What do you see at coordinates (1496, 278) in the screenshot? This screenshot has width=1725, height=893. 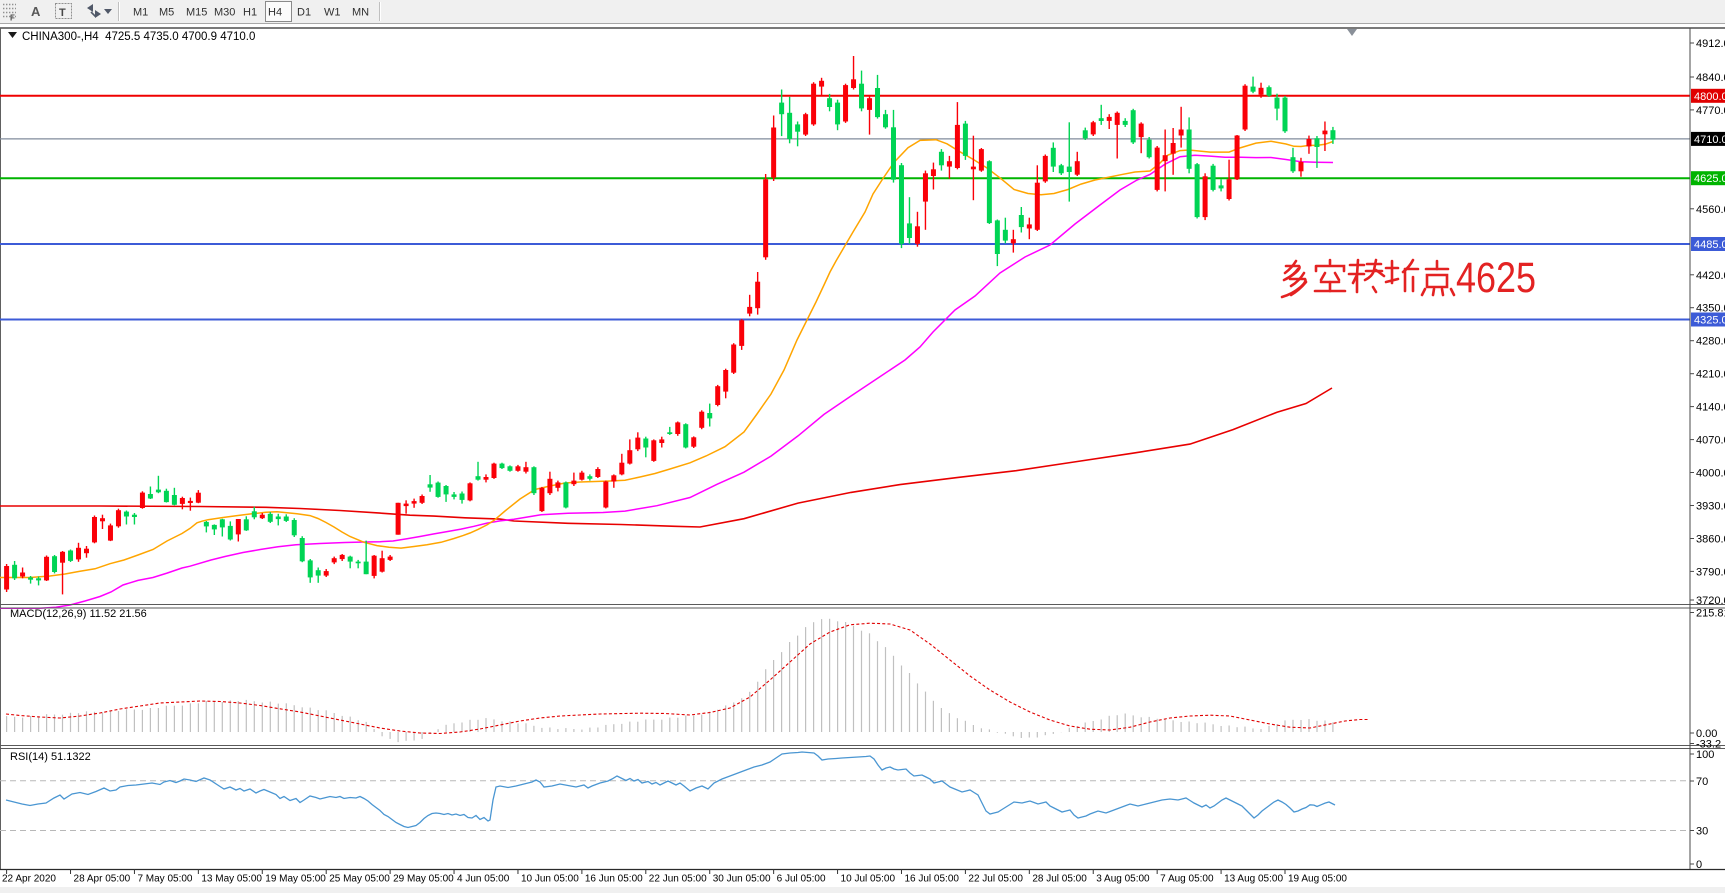 I see `svg-text: 4625` at bounding box center [1496, 278].